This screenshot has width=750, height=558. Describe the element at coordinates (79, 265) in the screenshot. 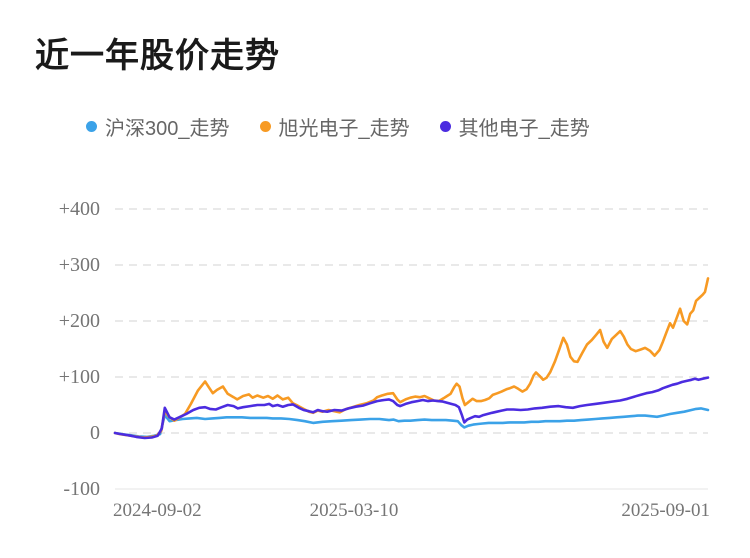

I see `y-axis-label: +300` at that location.